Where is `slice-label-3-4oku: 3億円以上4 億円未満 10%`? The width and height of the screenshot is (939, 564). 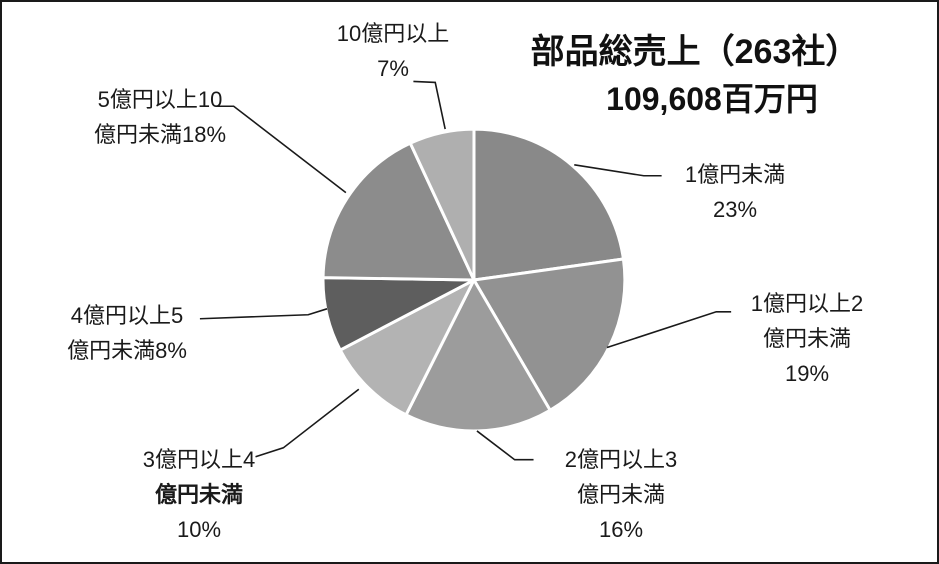
slice-label-3-4oku: 3億円以上4 億円未満 10% is located at coordinates (199, 494).